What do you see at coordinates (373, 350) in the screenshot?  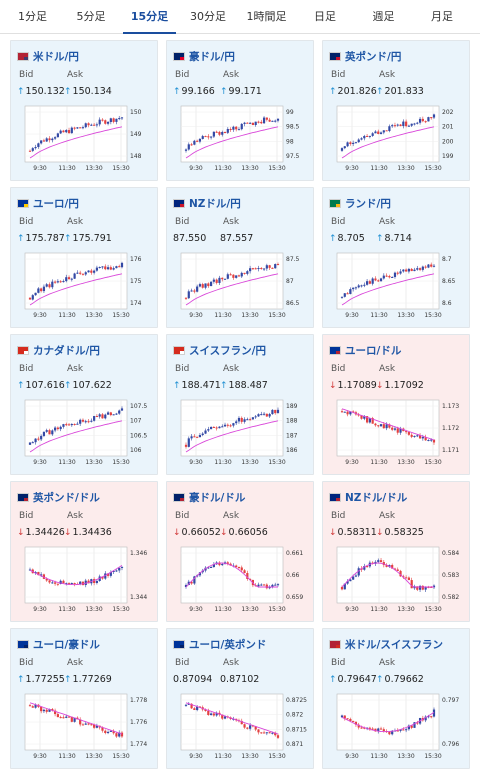 I see `pair-name: ユーロ/ドル` at bounding box center [373, 350].